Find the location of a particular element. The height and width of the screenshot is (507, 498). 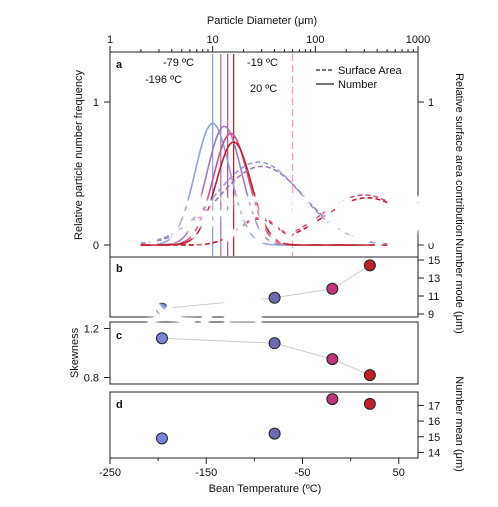

bottom-axis-title: Bean Temperature (ºC) is located at coordinates (265, 489).